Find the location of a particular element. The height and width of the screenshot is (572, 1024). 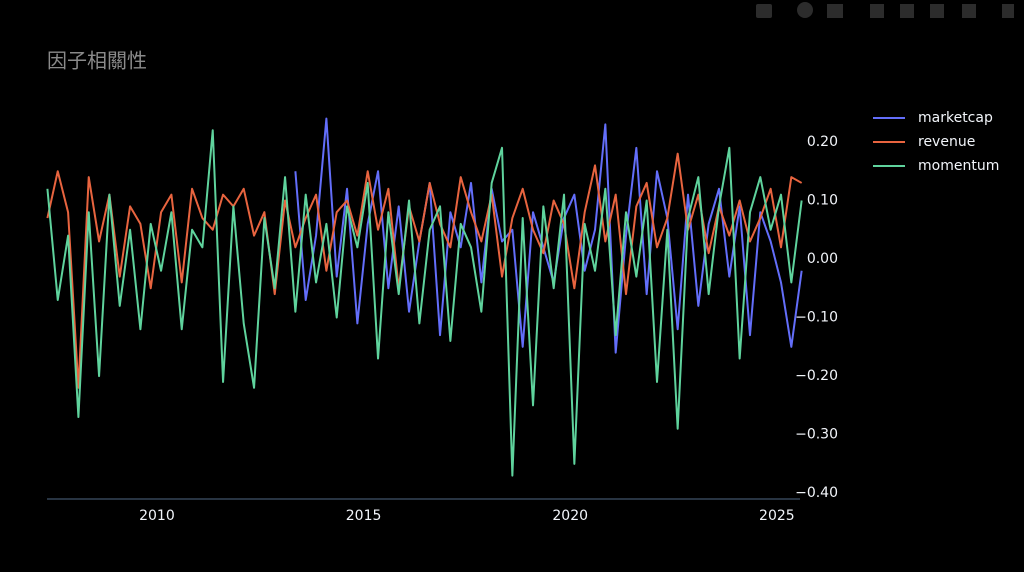

x-tick-label: 2020 is located at coordinates (570, 516).